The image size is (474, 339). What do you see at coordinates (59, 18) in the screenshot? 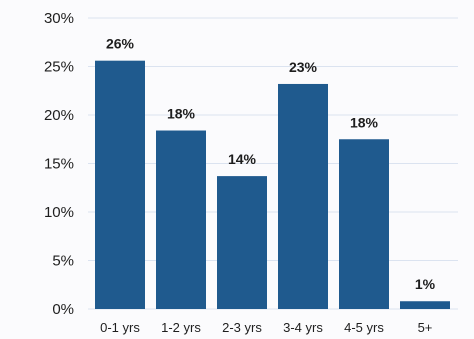
I see `y-tick-label: 30%` at bounding box center [59, 18].